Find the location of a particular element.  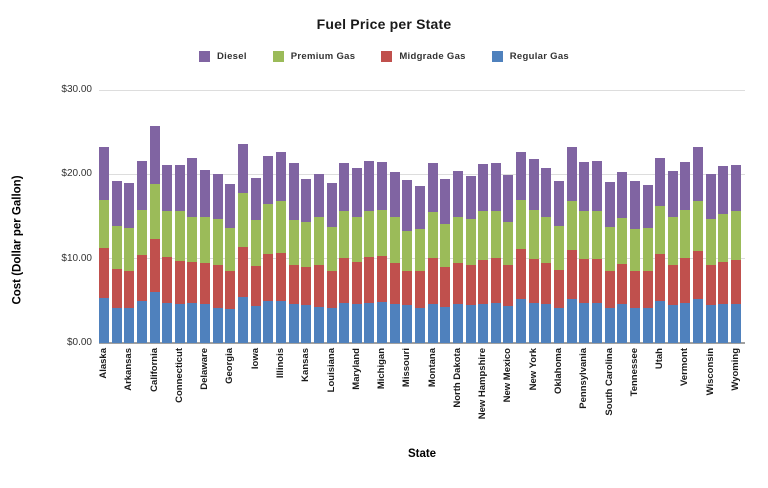

bar-oklahoma is located at coordinates (559, 262).